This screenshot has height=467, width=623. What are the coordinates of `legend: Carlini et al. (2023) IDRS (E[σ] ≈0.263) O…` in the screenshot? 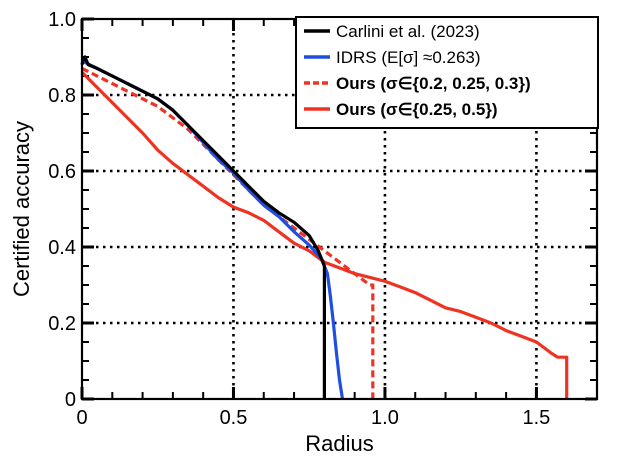 It's located at (447, 72).